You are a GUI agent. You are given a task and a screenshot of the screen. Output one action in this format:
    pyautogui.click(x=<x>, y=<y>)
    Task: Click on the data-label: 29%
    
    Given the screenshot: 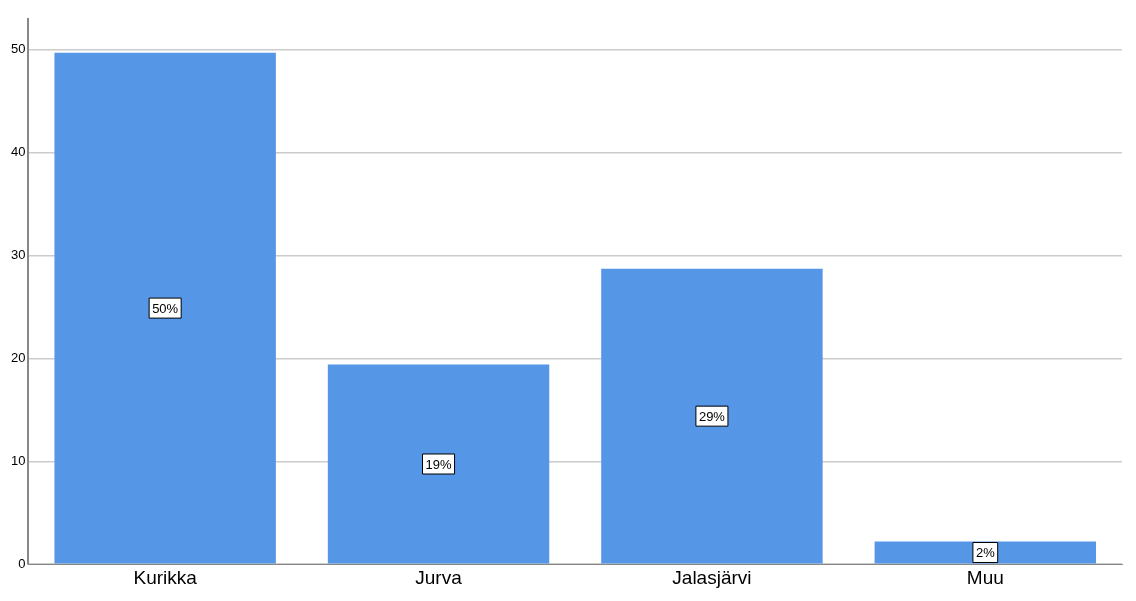 What is the action you would take?
    pyautogui.click(x=712, y=416)
    